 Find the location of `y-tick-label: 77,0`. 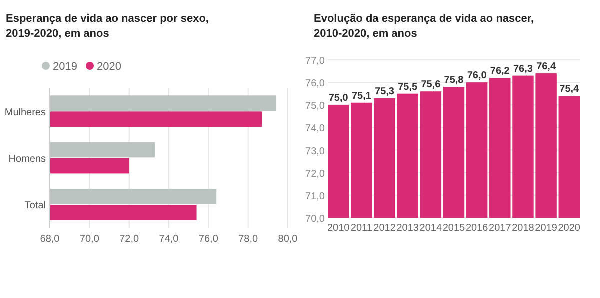

y-tick-label: 77,0 is located at coordinates (316, 61).